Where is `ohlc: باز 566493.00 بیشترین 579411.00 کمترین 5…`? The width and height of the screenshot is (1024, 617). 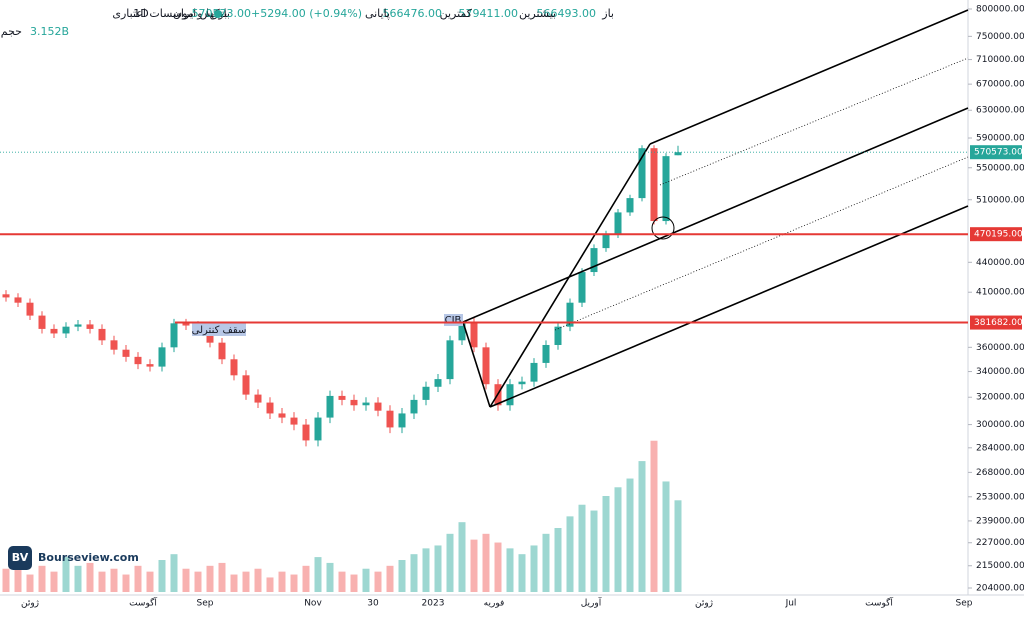 ohlc: باز 566493.00 بیشترین 579411.00 کمترین 5… is located at coordinates (307, 22).